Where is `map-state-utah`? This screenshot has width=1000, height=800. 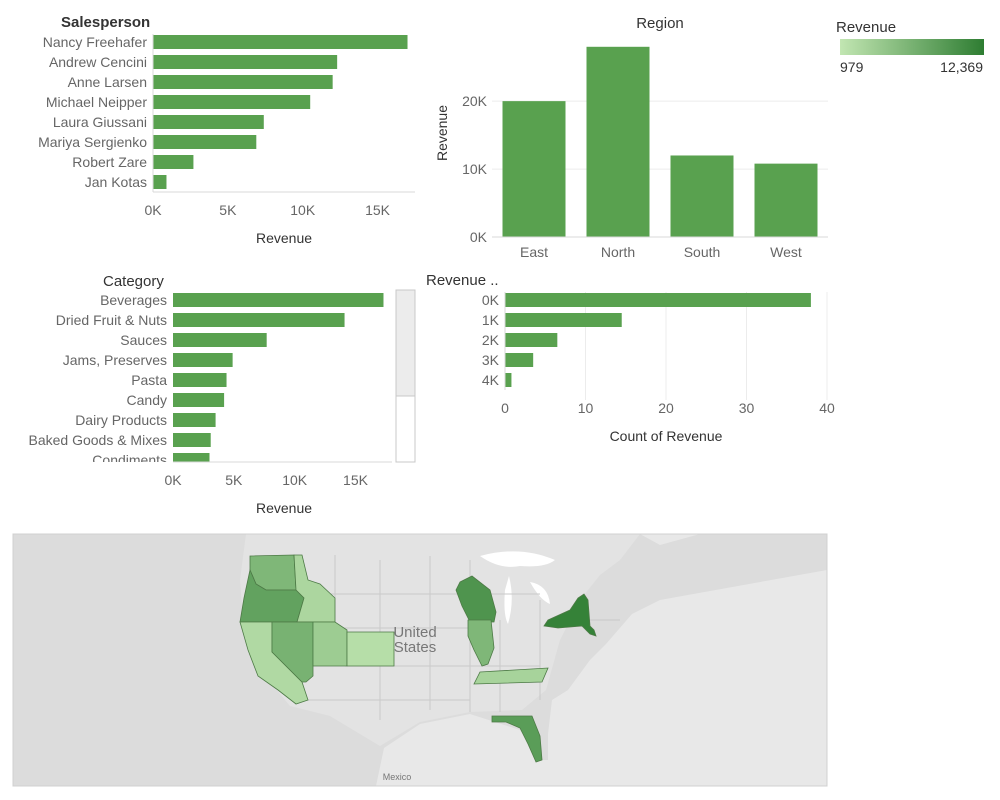
map-state-utah is located at coordinates (330, 644).